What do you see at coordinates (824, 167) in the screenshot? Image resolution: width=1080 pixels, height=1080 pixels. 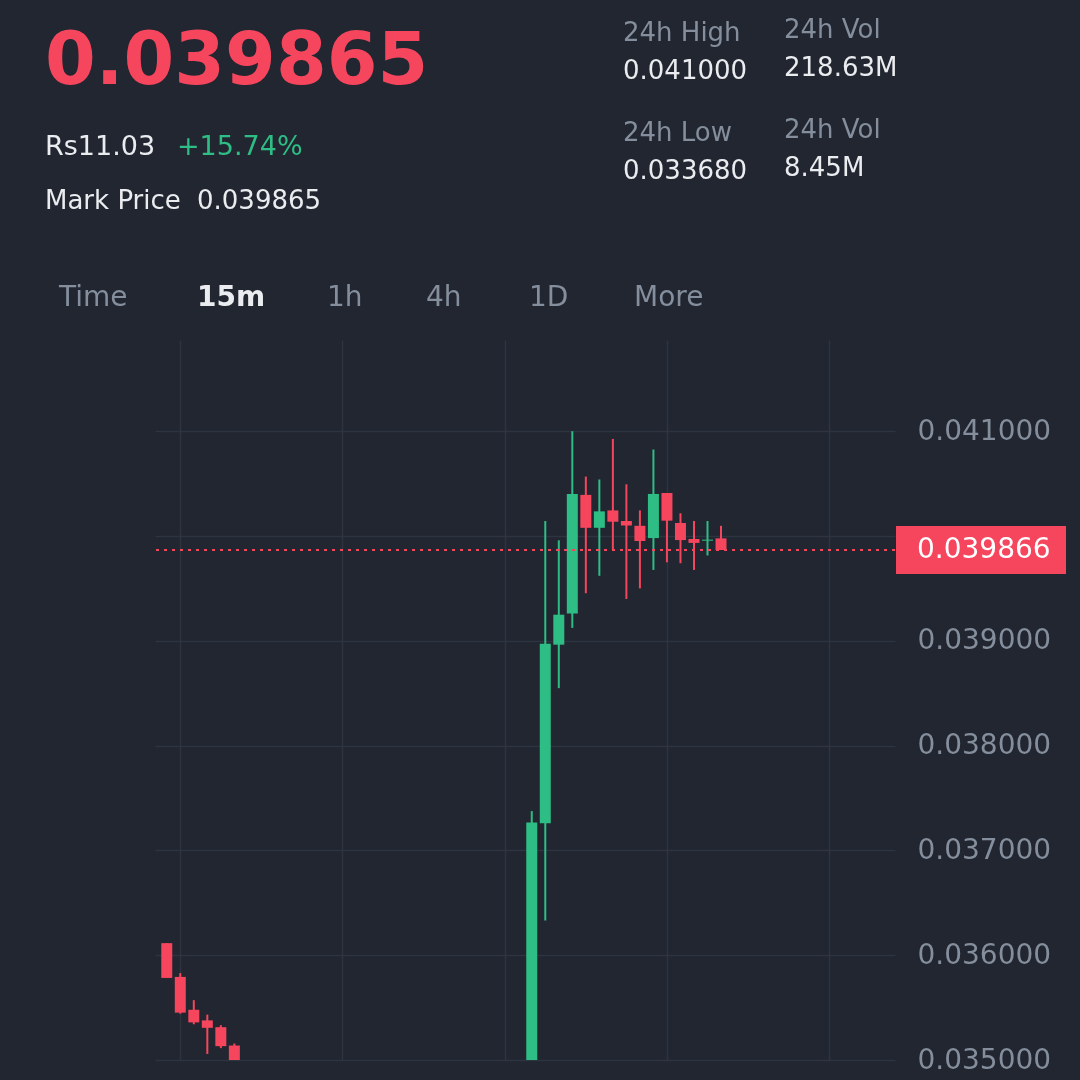 I see `text: 8.45M` at bounding box center [824, 167].